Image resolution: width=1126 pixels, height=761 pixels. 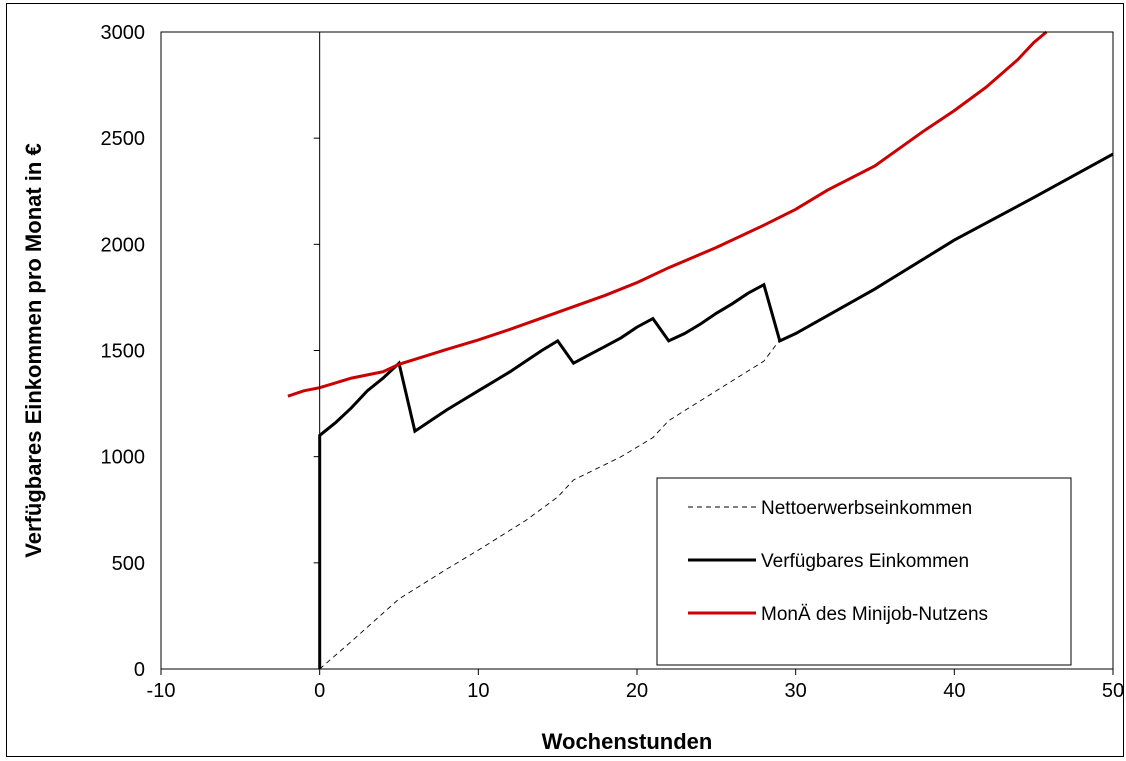 What do you see at coordinates (139, 670) in the screenshot?
I see `y-tick-label: 0` at bounding box center [139, 670].